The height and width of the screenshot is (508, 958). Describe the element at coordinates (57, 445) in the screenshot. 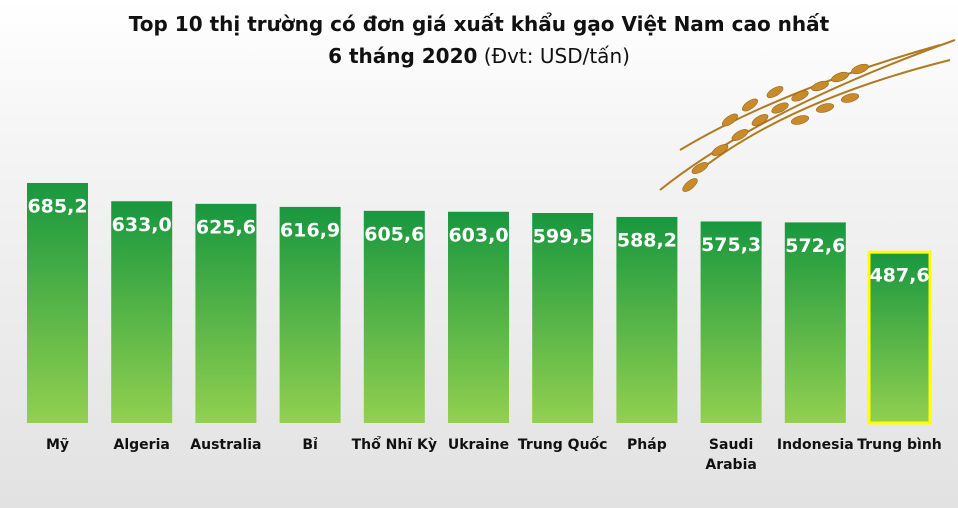

I see `x-tick-label: Mỹ` at that location.